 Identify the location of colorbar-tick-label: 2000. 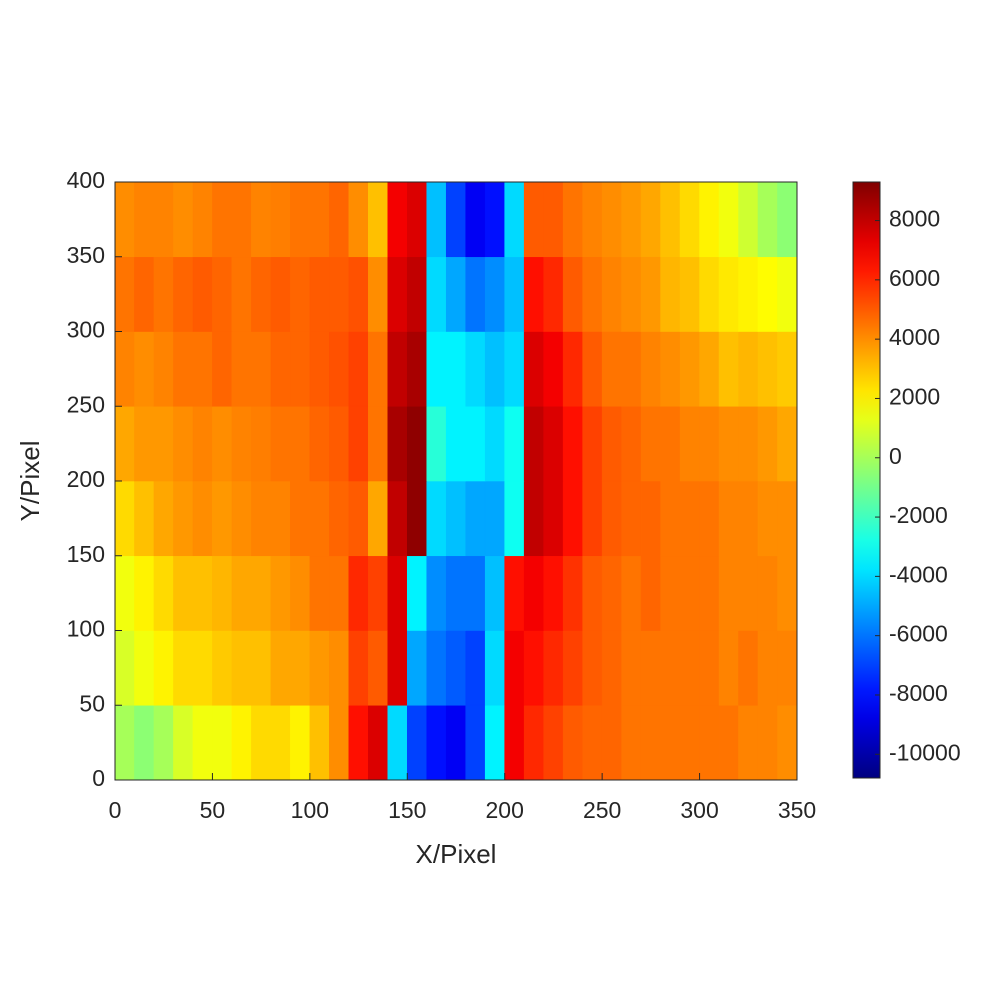
(914, 397).